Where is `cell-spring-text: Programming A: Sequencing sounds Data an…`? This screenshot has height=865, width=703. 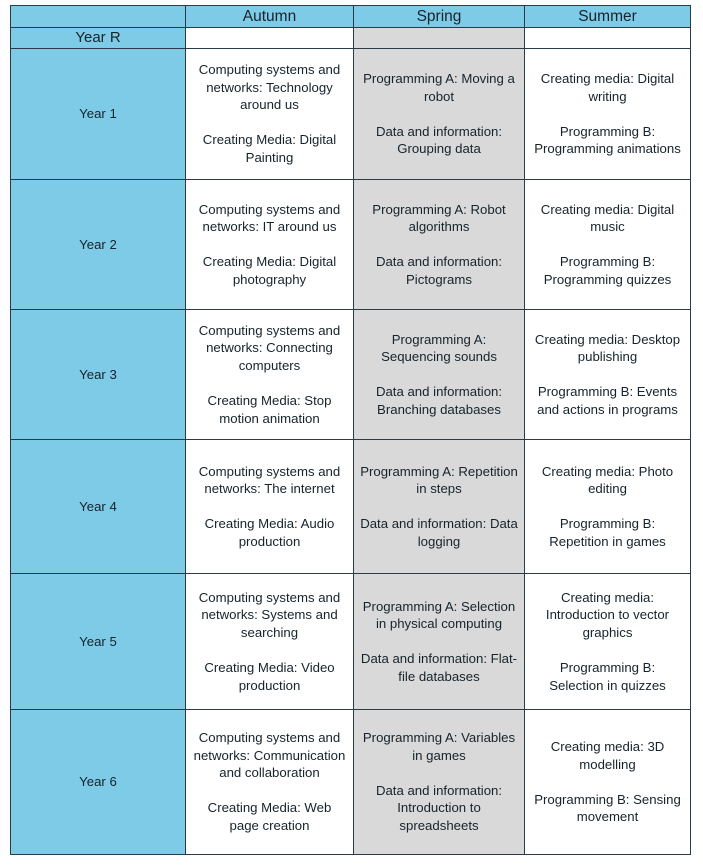
cell-spring-text: Programming A: Sequencing sounds Data an… is located at coordinates (439, 374).